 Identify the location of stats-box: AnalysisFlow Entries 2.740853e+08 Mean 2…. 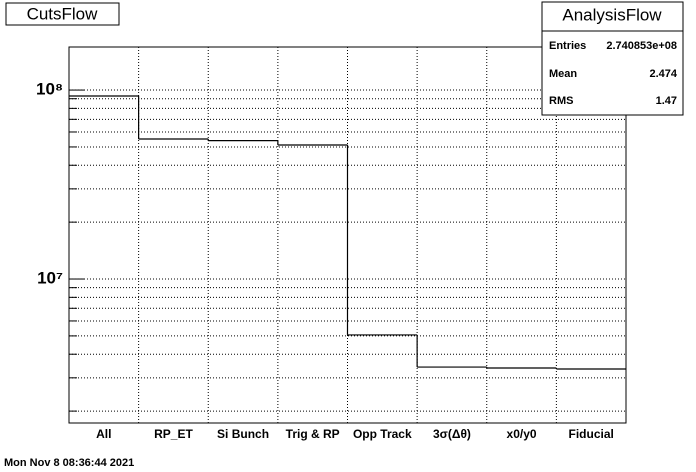
(612, 58).